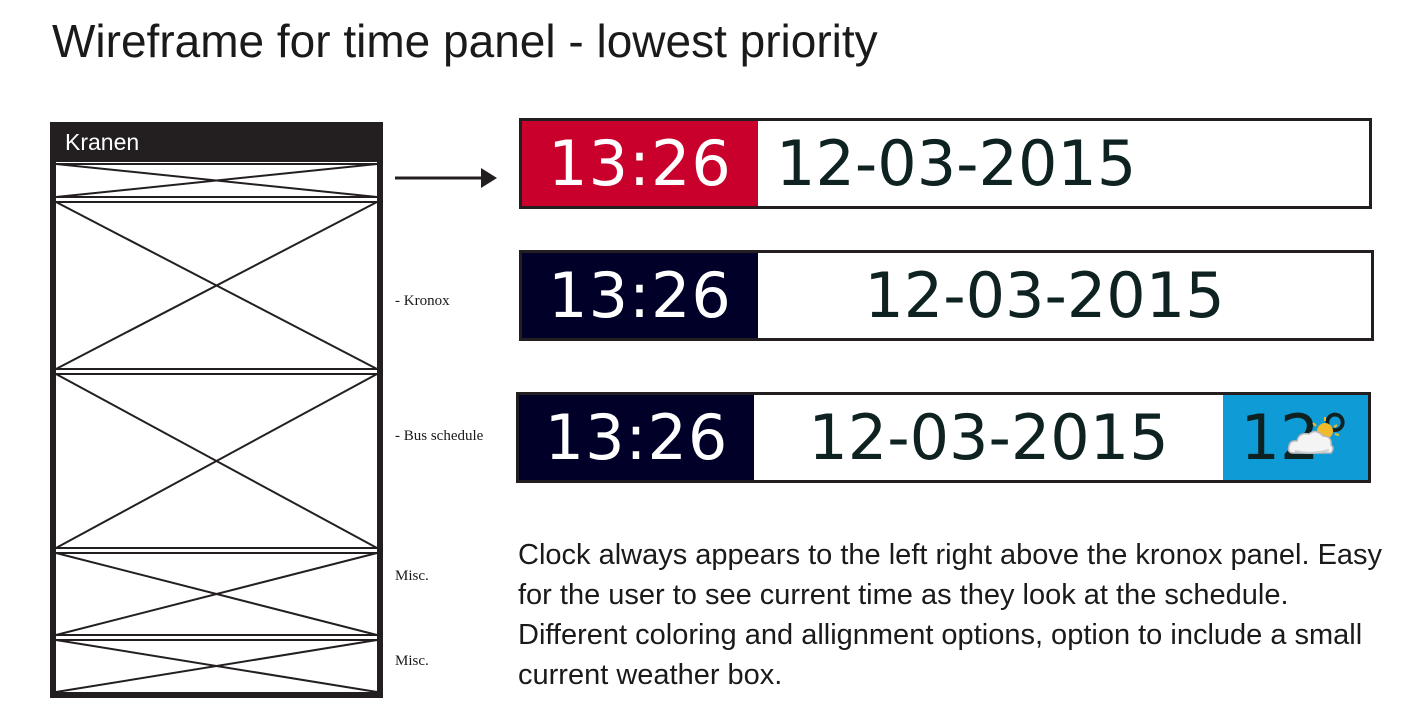 The height and width of the screenshot is (709, 1422). What do you see at coordinates (216, 142) in the screenshot?
I see `wireframe-header: Kranen` at bounding box center [216, 142].